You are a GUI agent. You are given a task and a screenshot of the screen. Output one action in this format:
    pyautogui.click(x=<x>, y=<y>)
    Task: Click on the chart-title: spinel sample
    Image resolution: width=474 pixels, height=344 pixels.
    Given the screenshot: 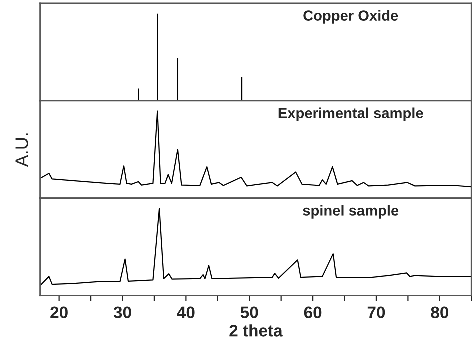 What is the action you would take?
    pyautogui.click(x=351, y=212)
    